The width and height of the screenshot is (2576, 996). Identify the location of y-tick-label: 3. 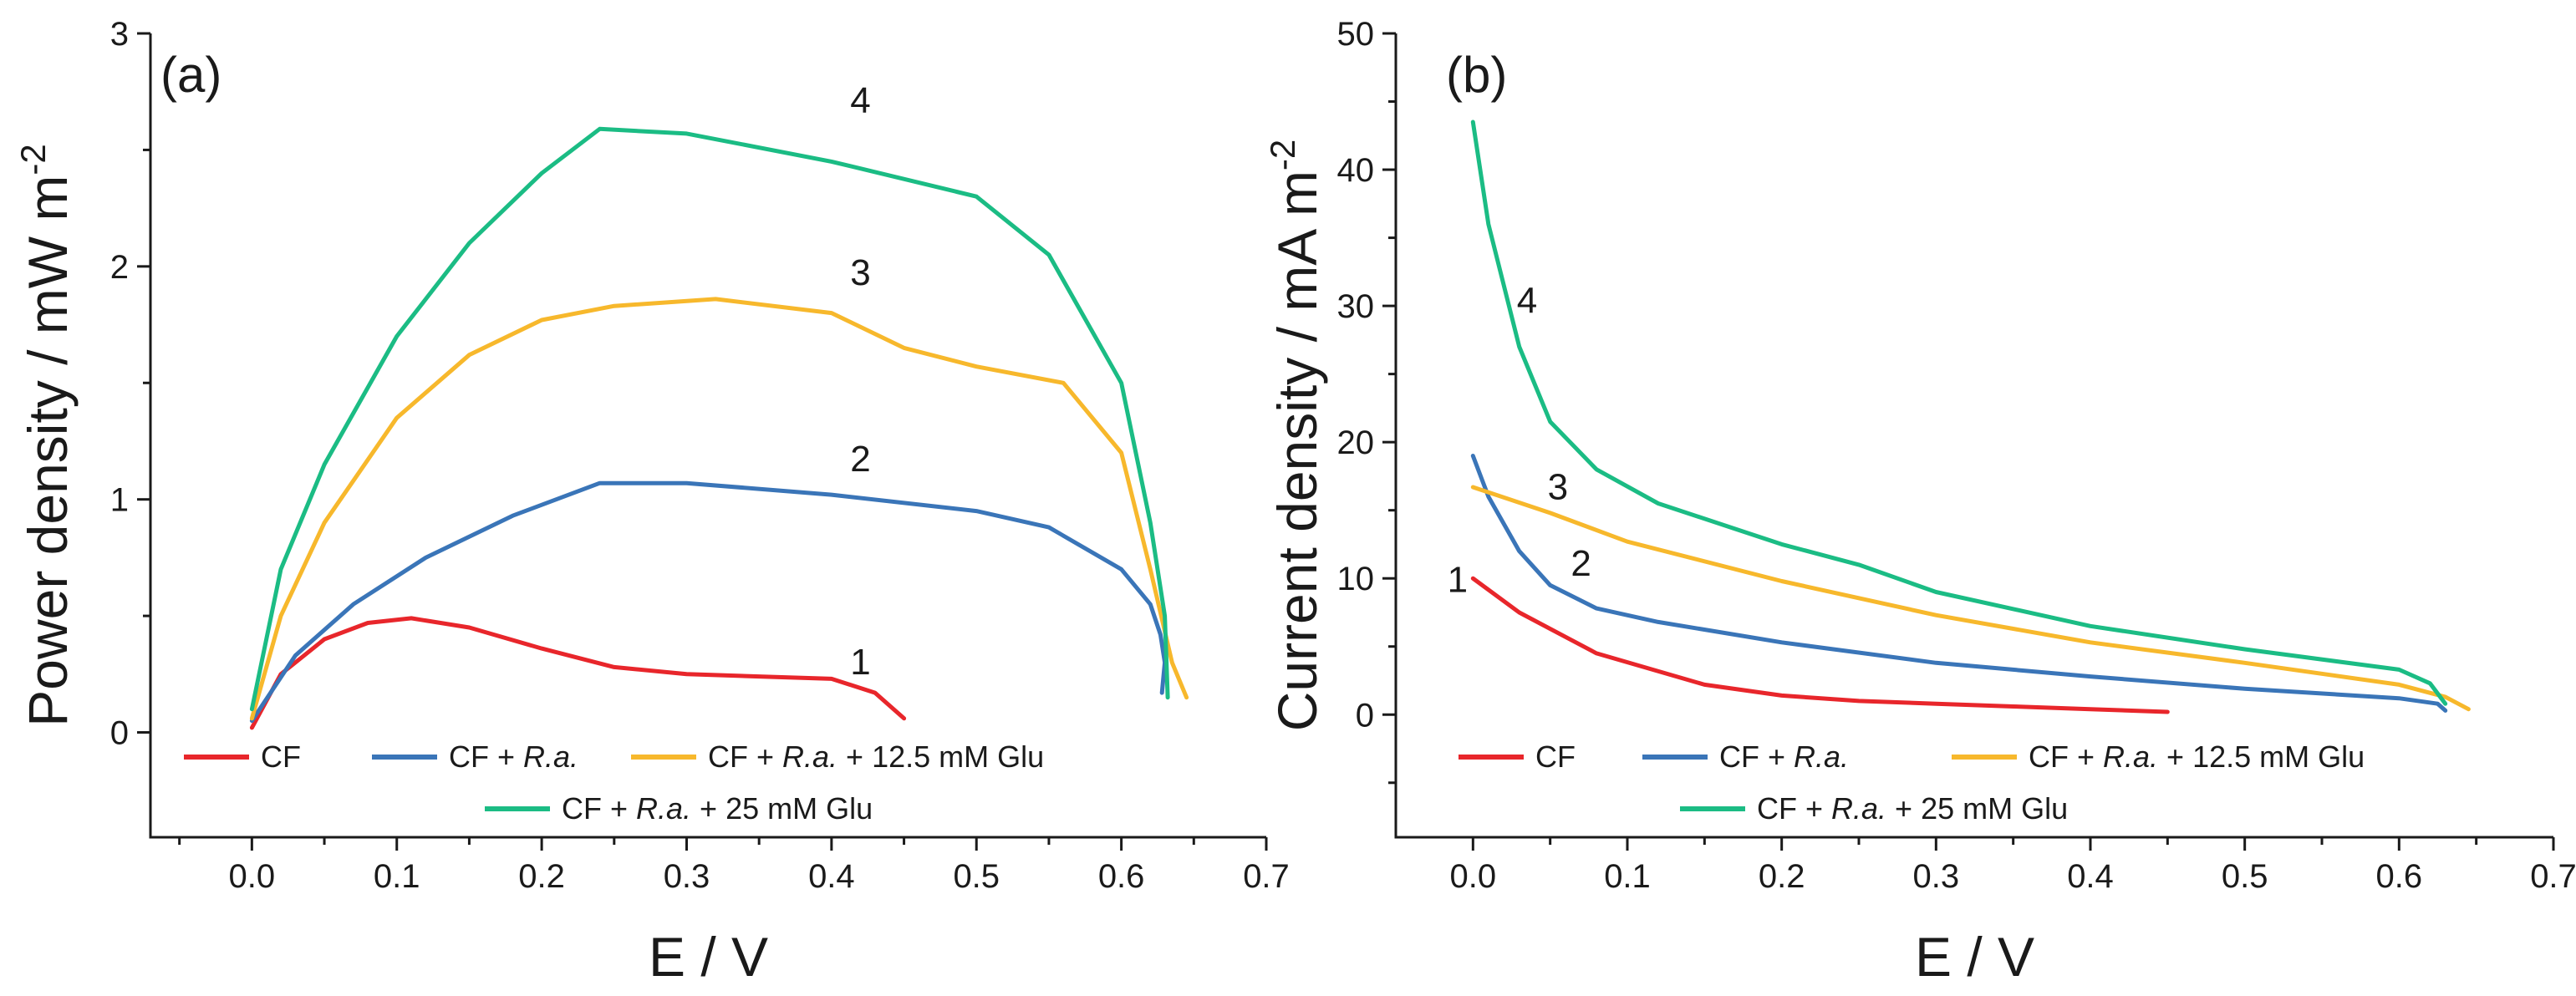
(119, 34).